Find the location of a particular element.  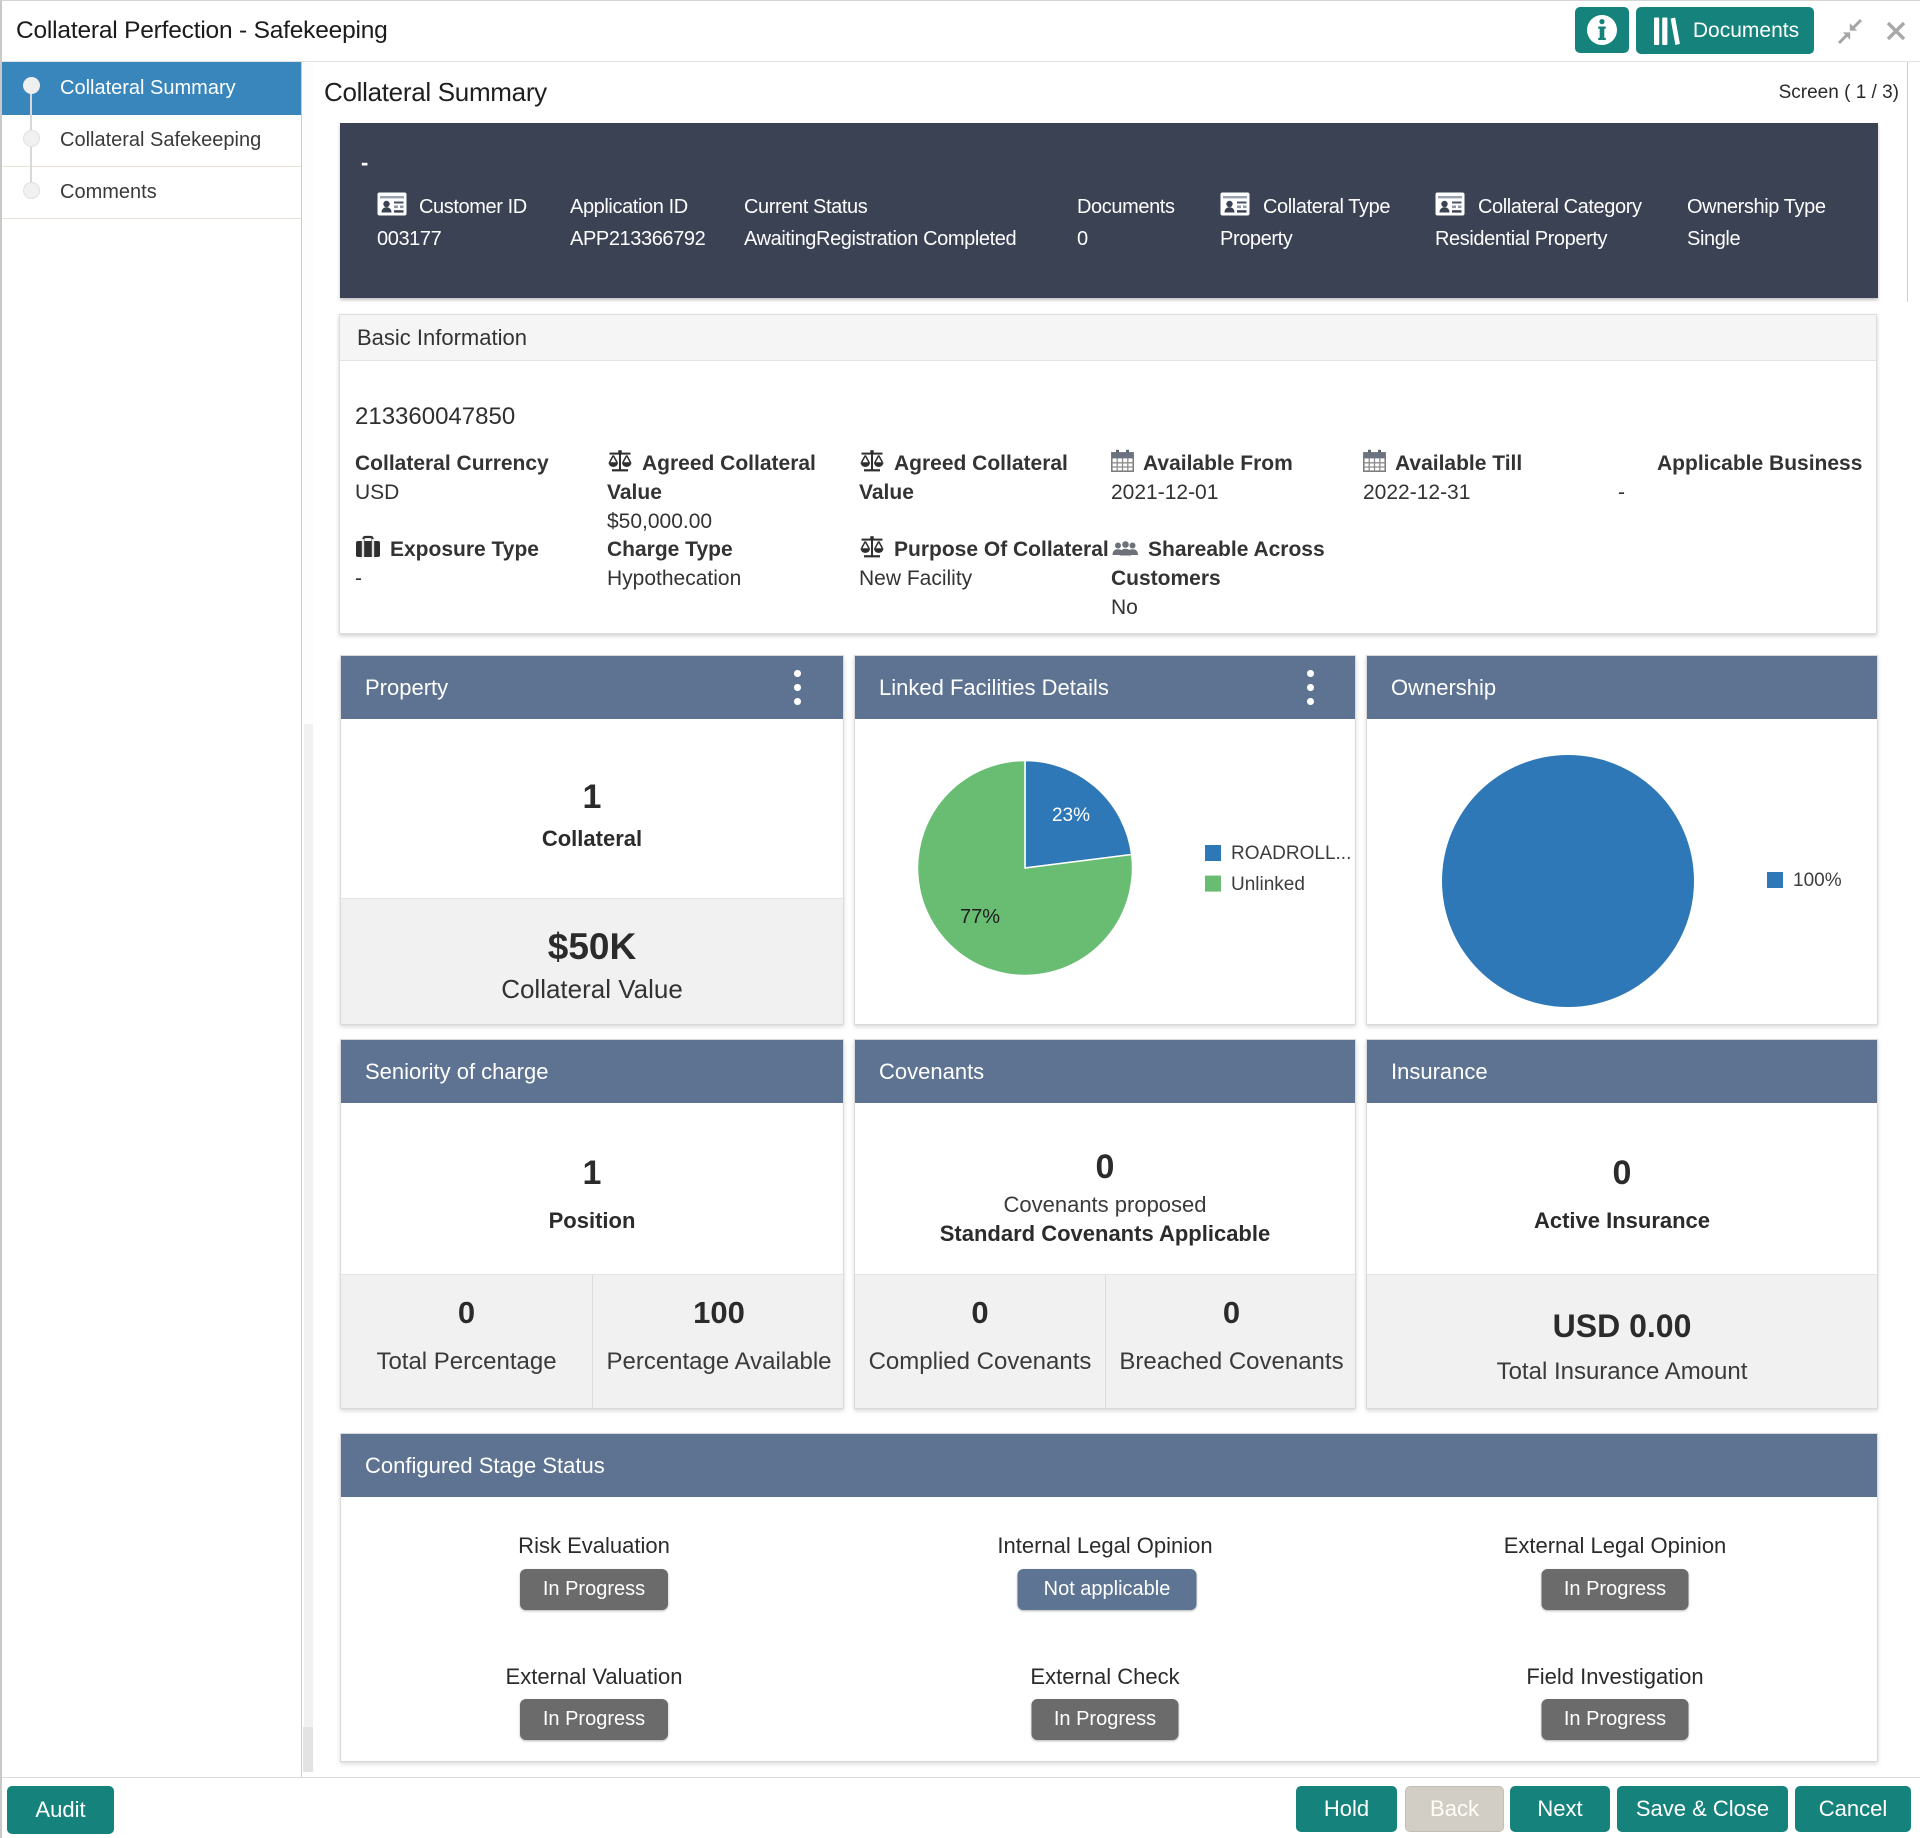

svg-text: 23% is located at coordinates (1071, 815).